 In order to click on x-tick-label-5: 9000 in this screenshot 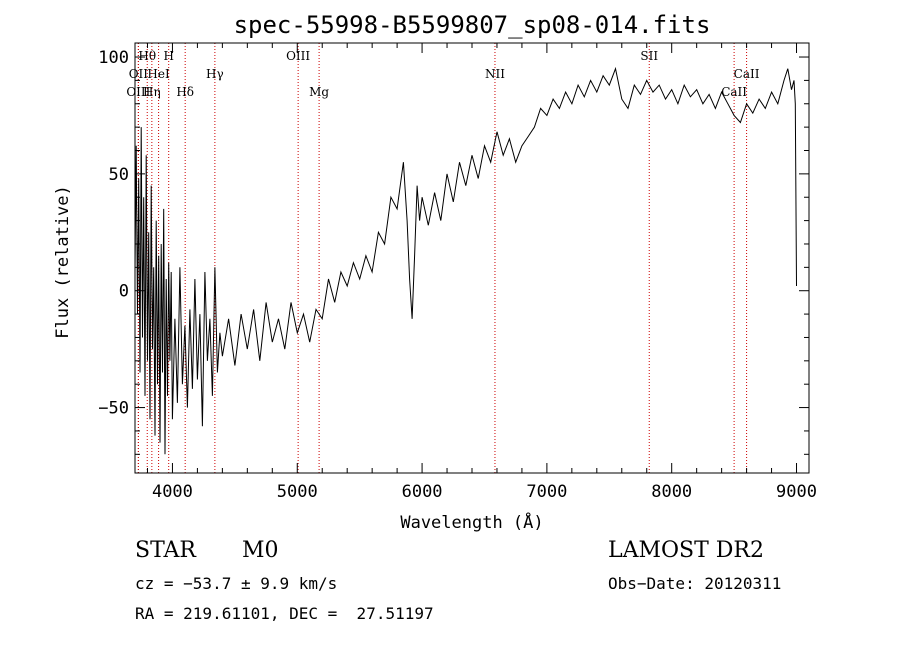, I will do `click(796, 492)`.